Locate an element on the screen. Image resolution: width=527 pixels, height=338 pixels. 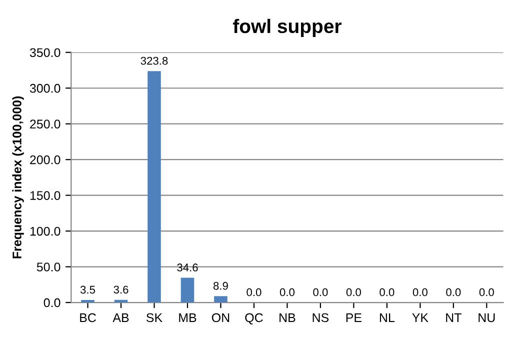
data-label: 8.9 is located at coordinates (220, 286).